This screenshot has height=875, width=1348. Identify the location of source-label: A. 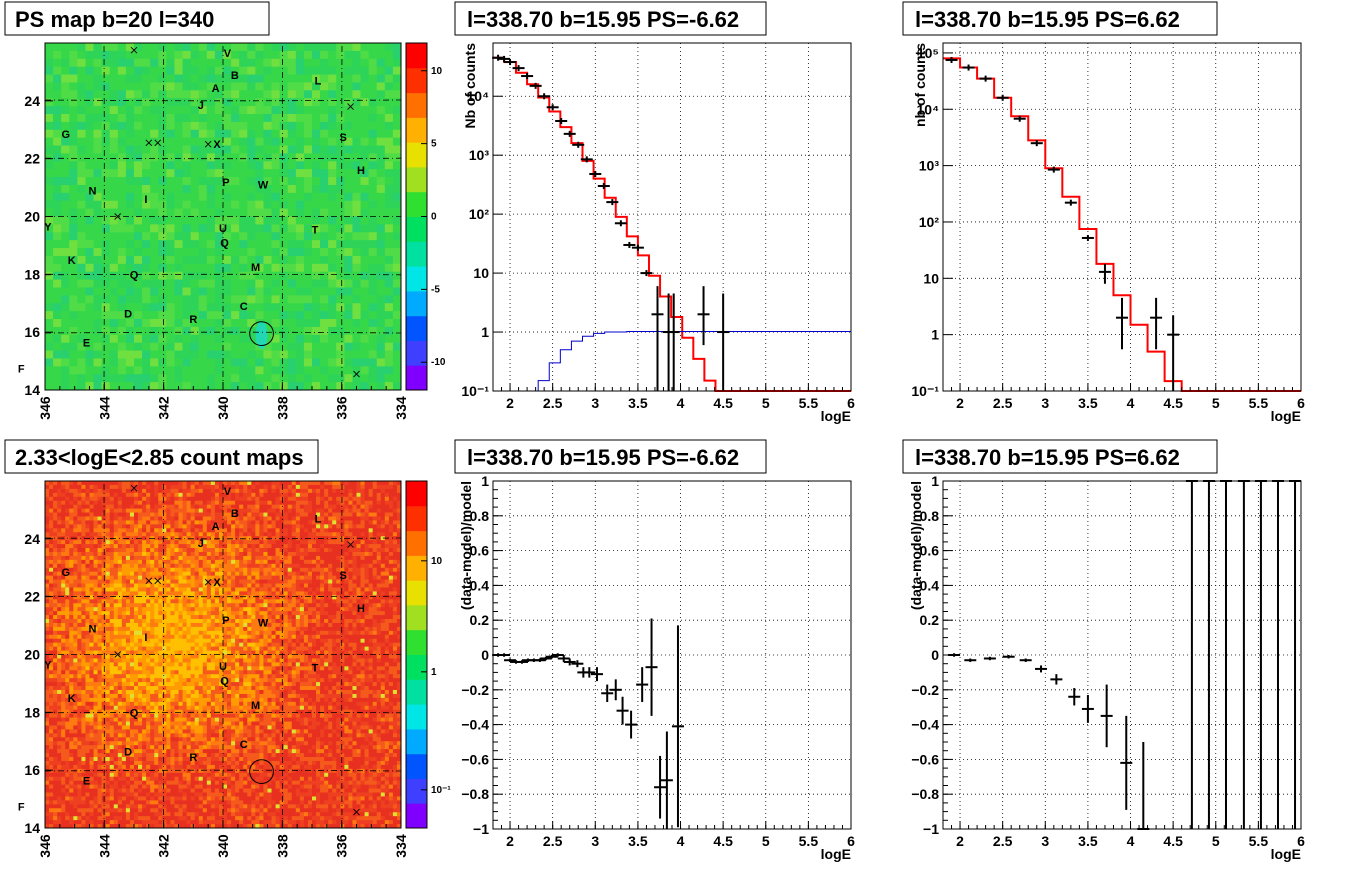
(216, 89).